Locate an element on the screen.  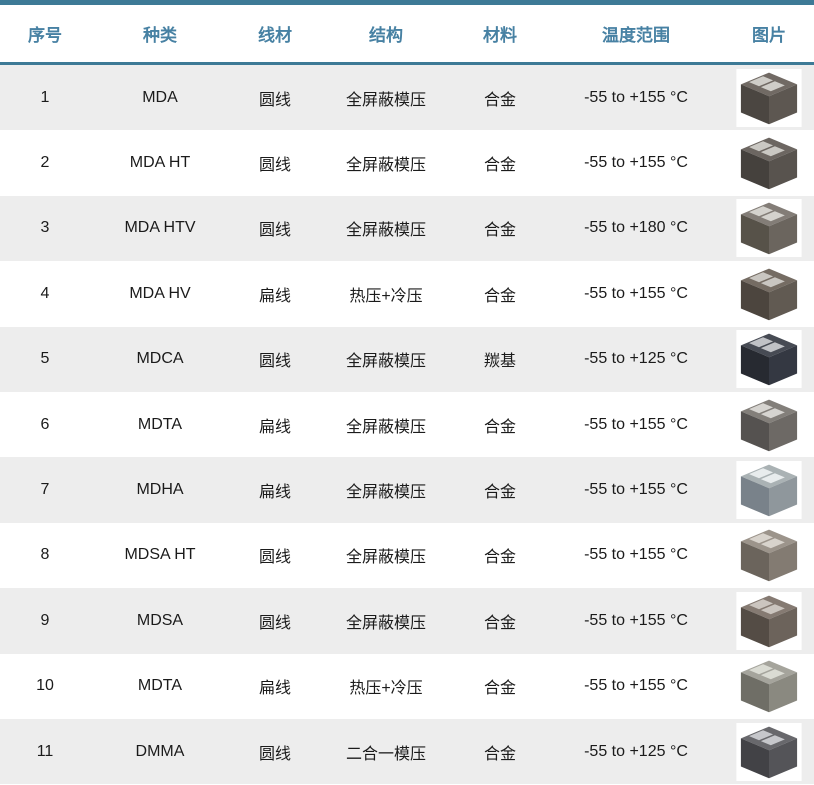
table-row: 9 MDSA 圆线 全屏蔽模压 合金 -55 to +155 °C is located at coordinates (407, 621).